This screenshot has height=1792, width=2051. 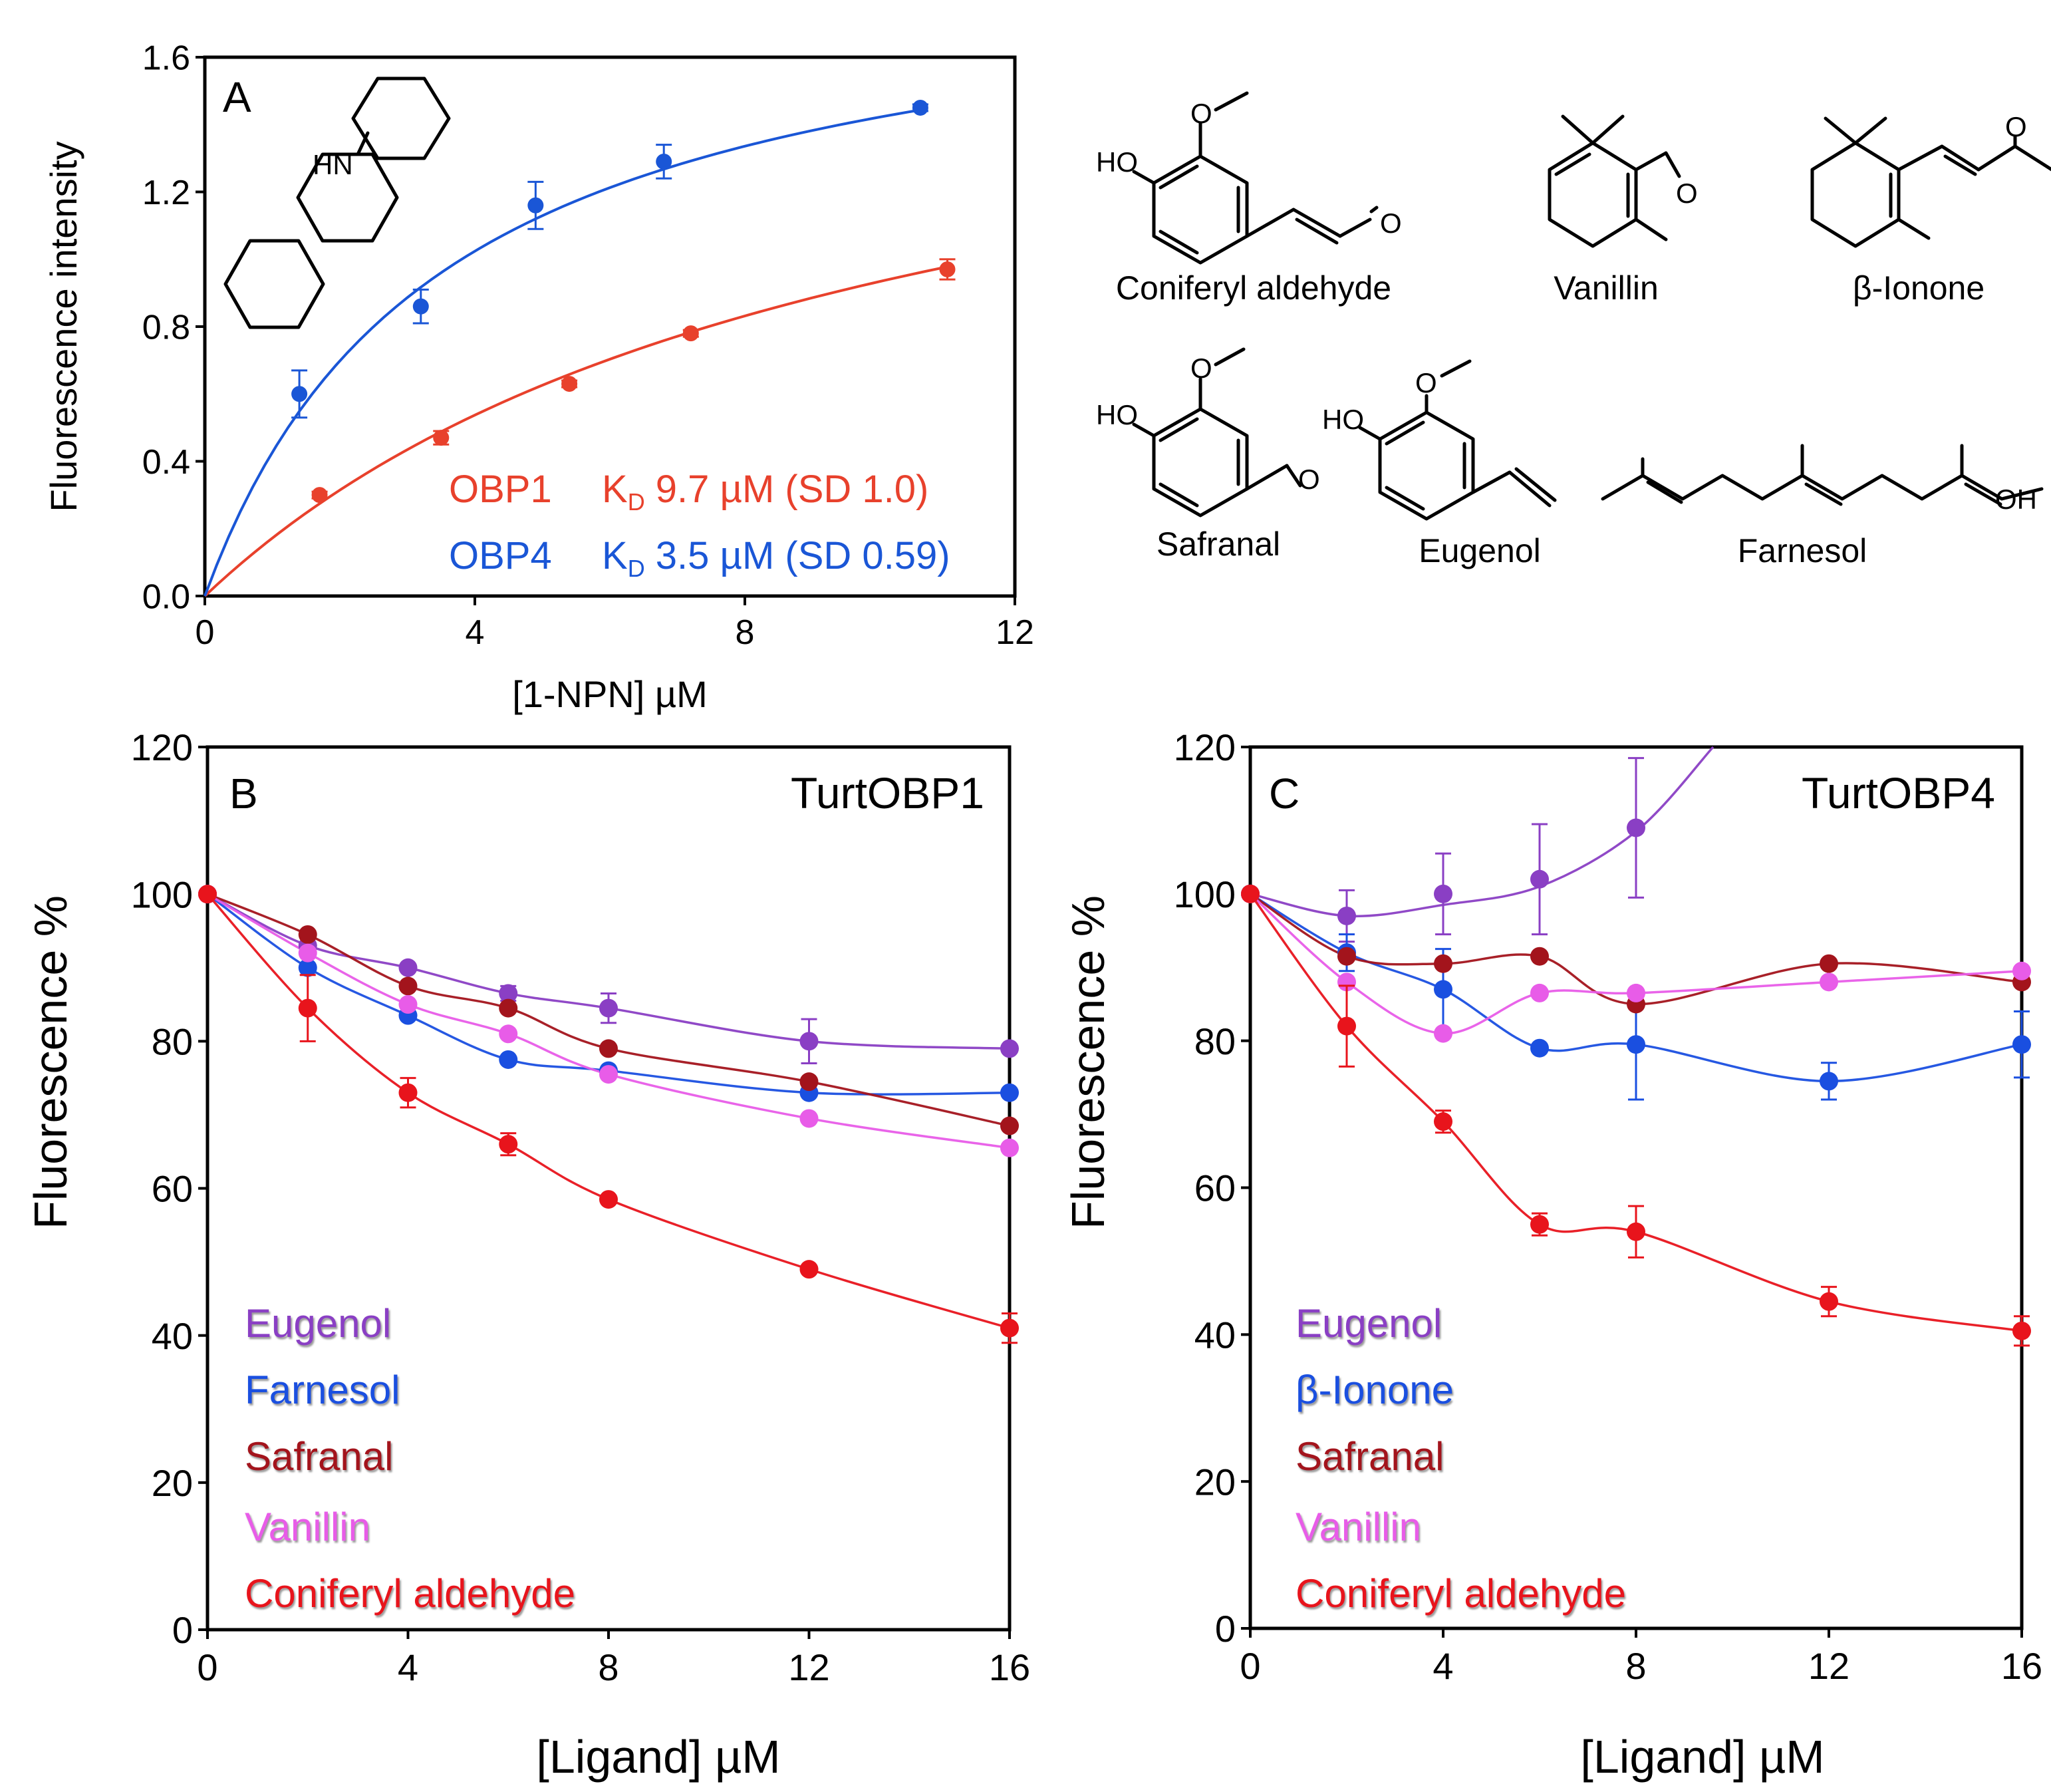 What do you see at coordinates (166, 328) in the screenshot?
I see `y-tick-label: 0.8` at bounding box center [166, 328].